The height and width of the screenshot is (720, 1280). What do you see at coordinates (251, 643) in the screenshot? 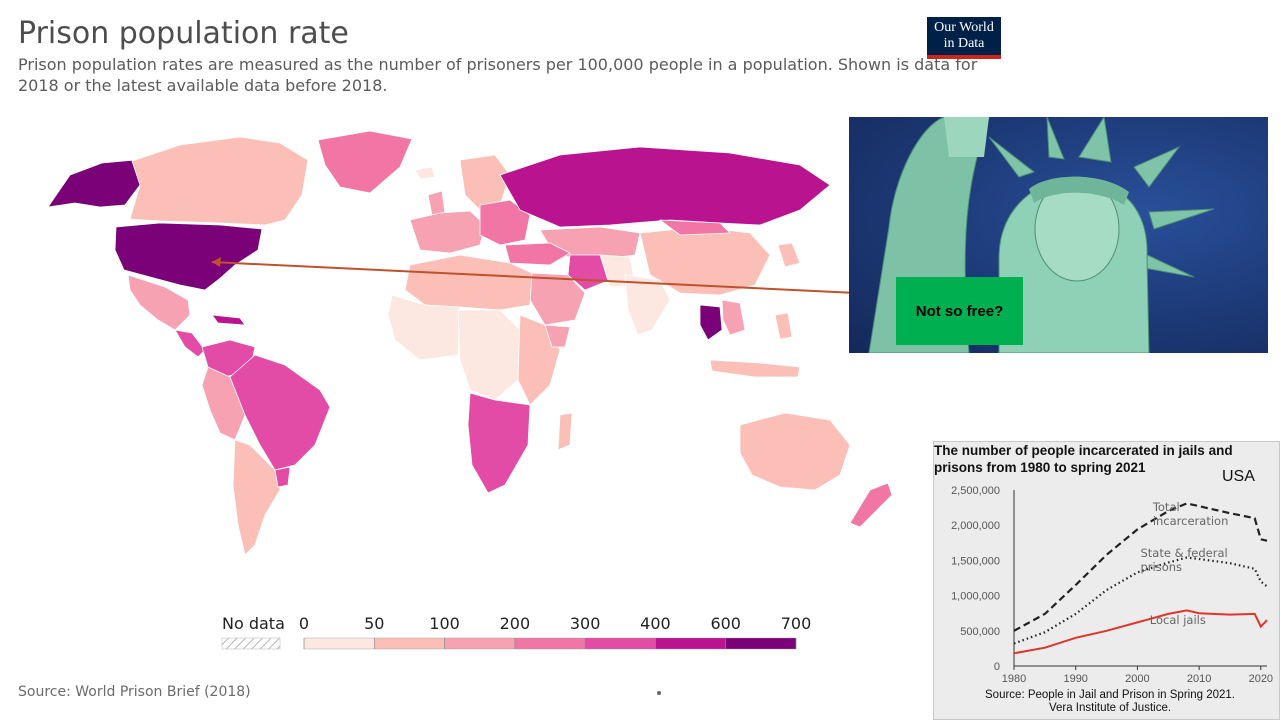
I see `legend-no-data-swatch` at bounding box center [251, 643].